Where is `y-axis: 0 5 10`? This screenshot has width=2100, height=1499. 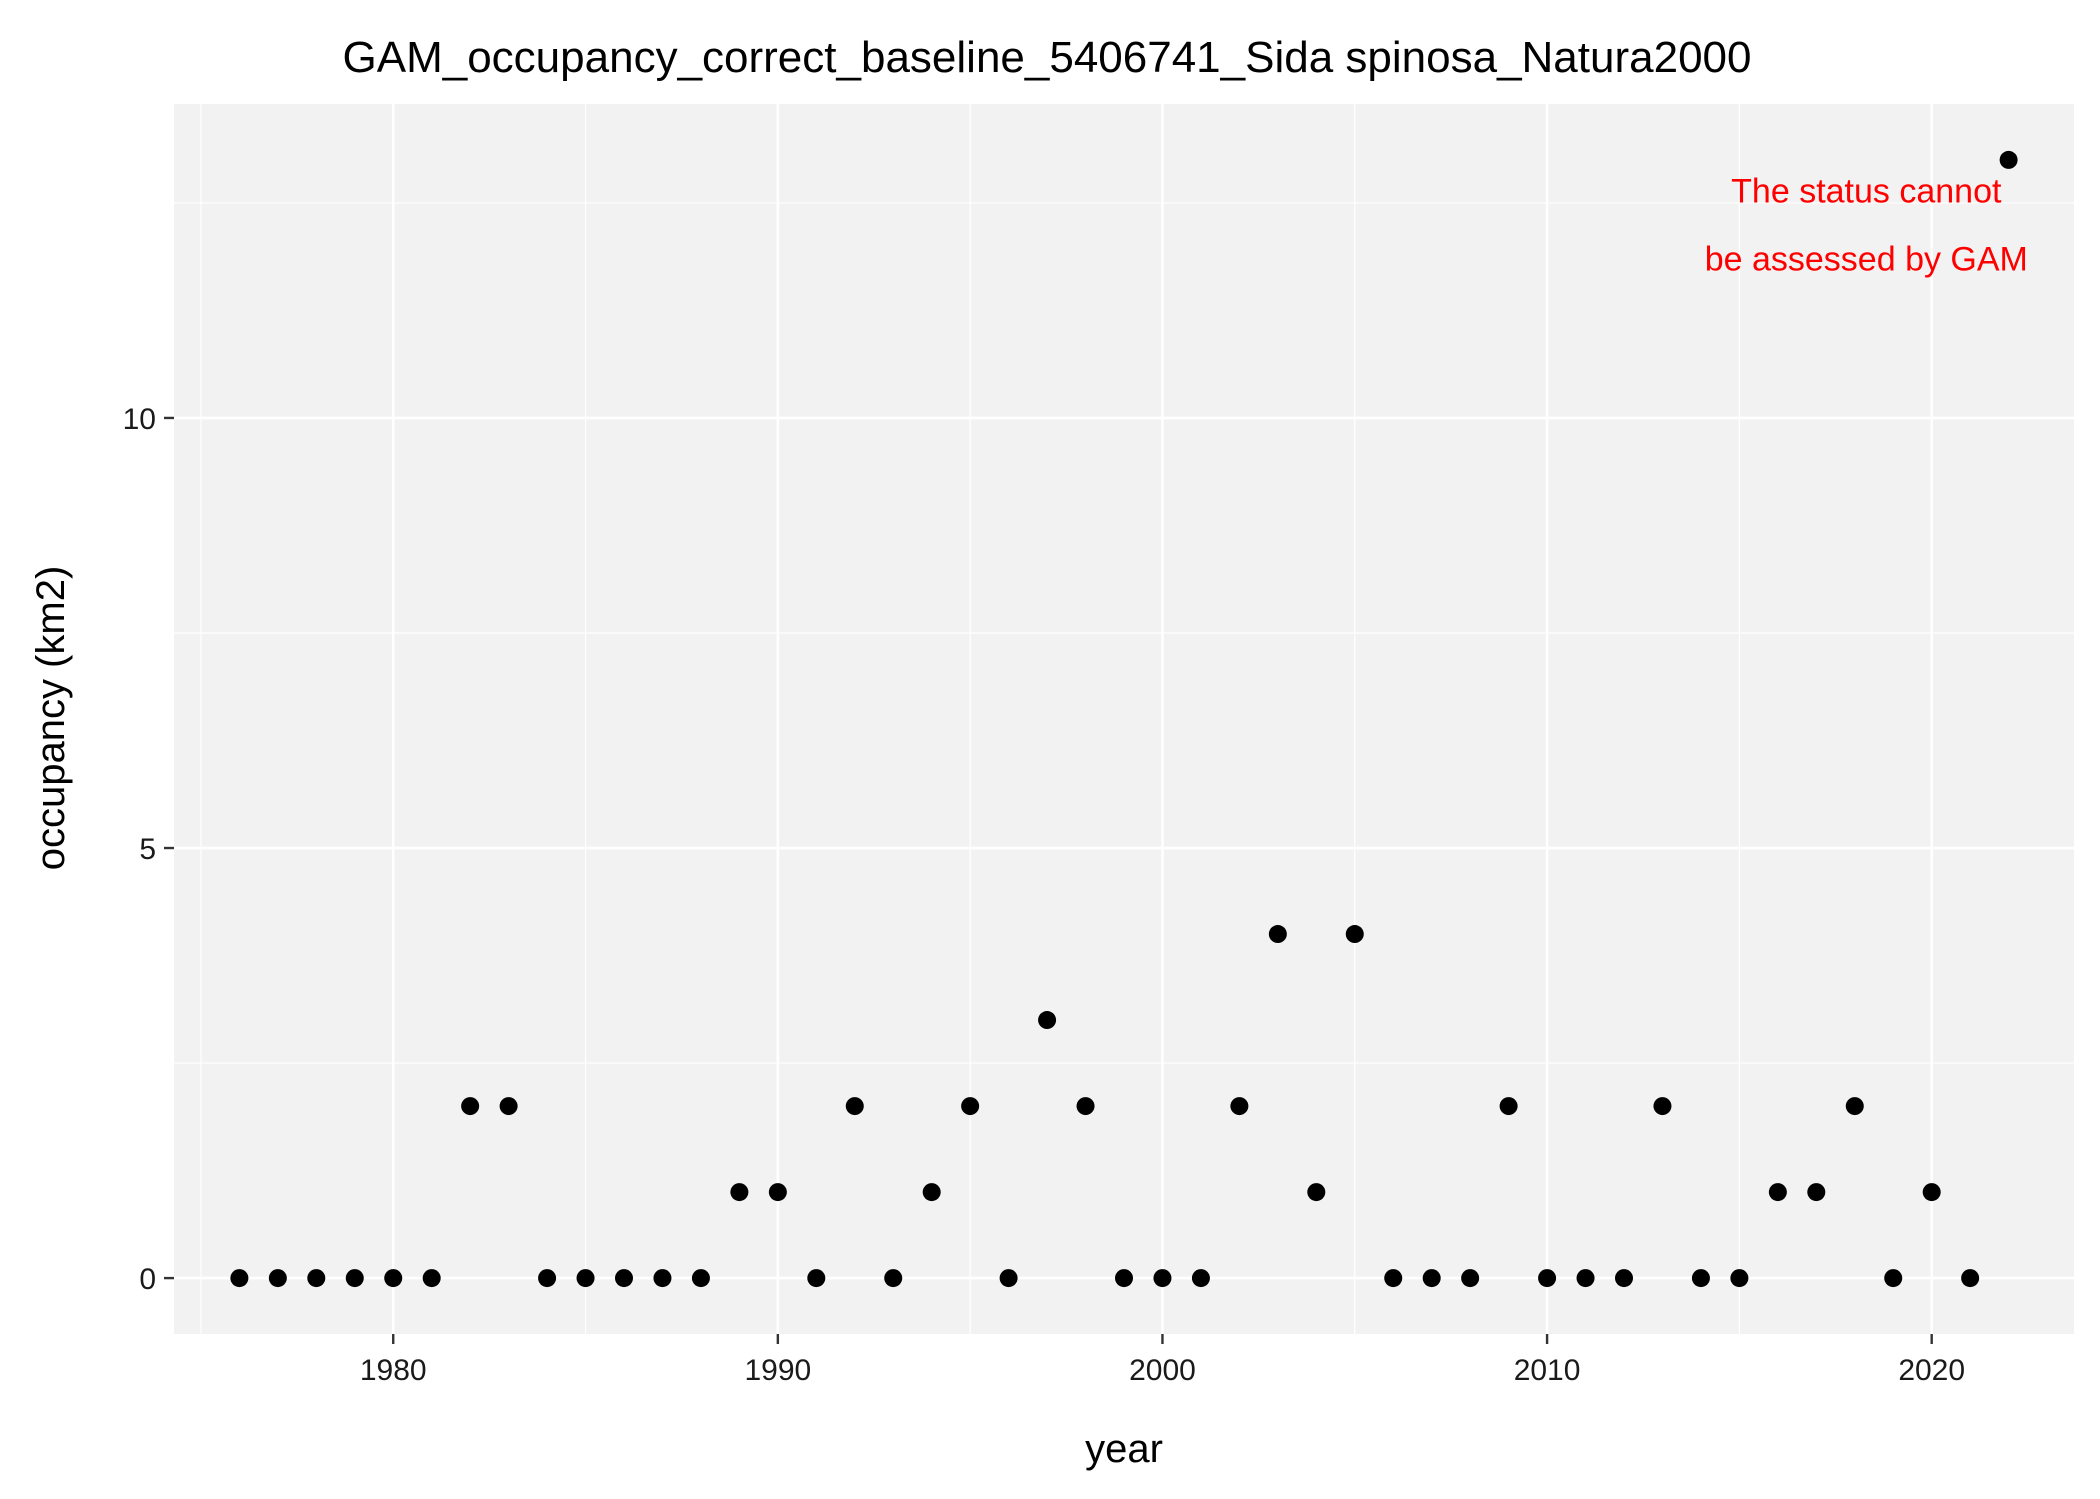
y-axis: 0 5 10 is located at coordinates (148, 849).